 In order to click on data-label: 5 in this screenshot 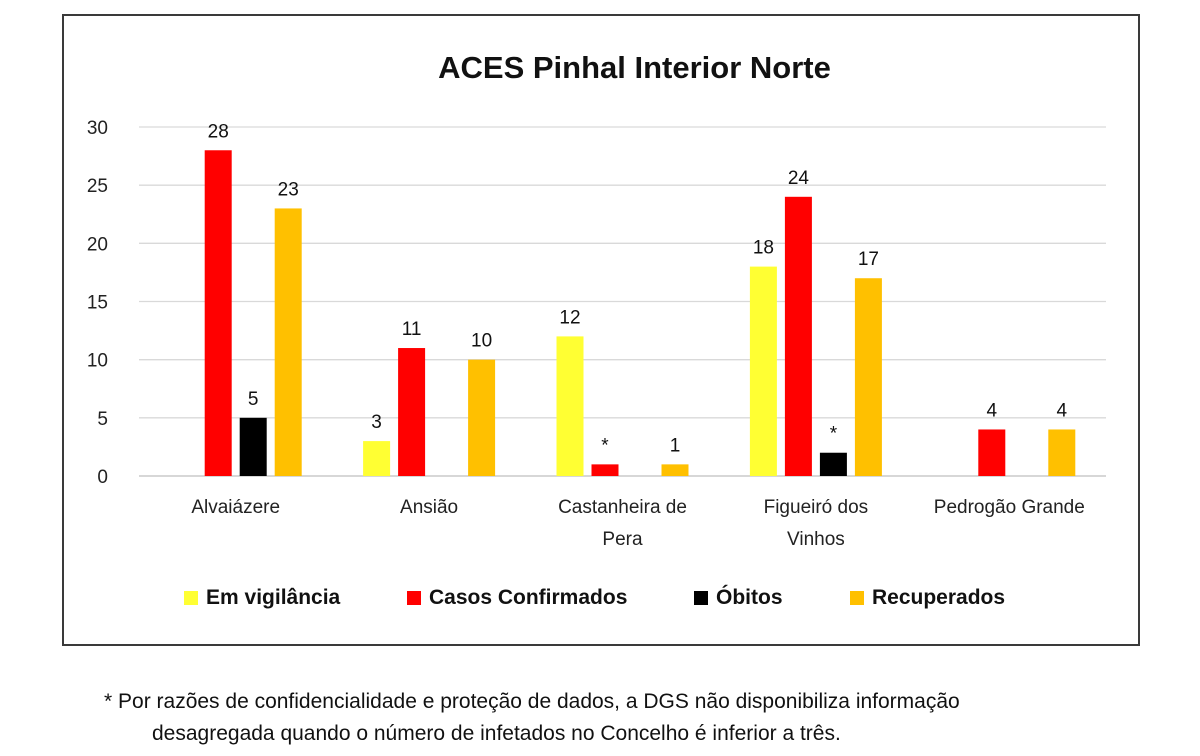, I will do `click(253, 399)`.